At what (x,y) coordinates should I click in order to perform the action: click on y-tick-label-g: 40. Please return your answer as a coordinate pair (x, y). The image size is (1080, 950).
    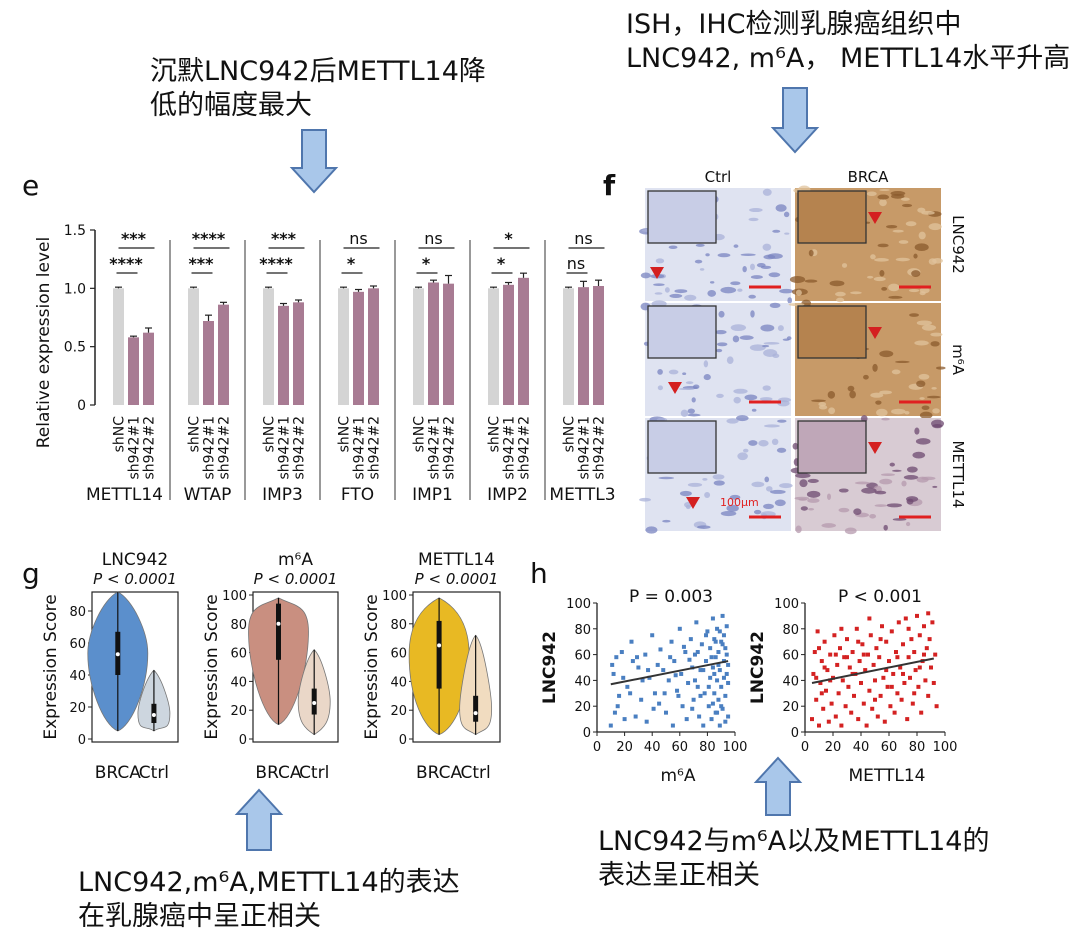
    Looking at the image, I should click on (398, 682).